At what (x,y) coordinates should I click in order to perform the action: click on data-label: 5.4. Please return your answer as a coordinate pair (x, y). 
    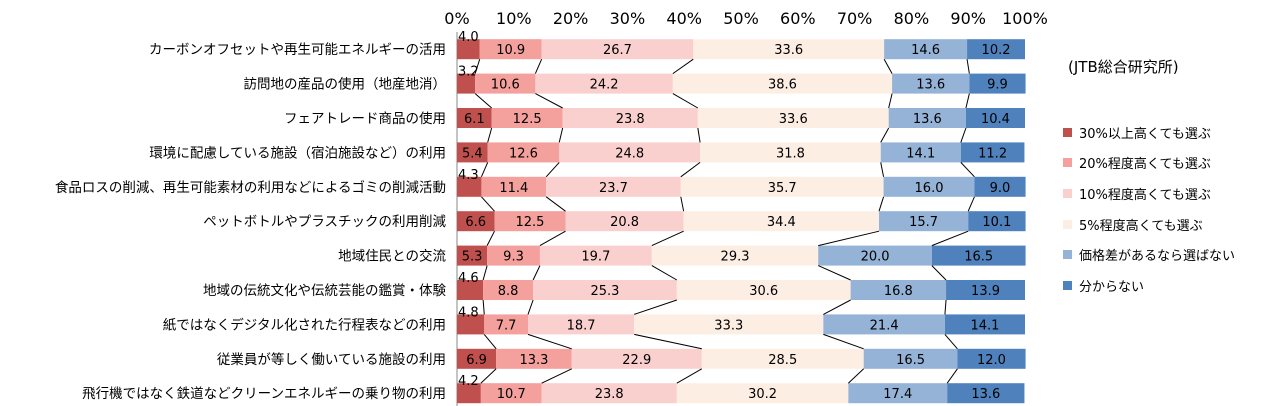
    Looking at the image, I should click on (472, 153).